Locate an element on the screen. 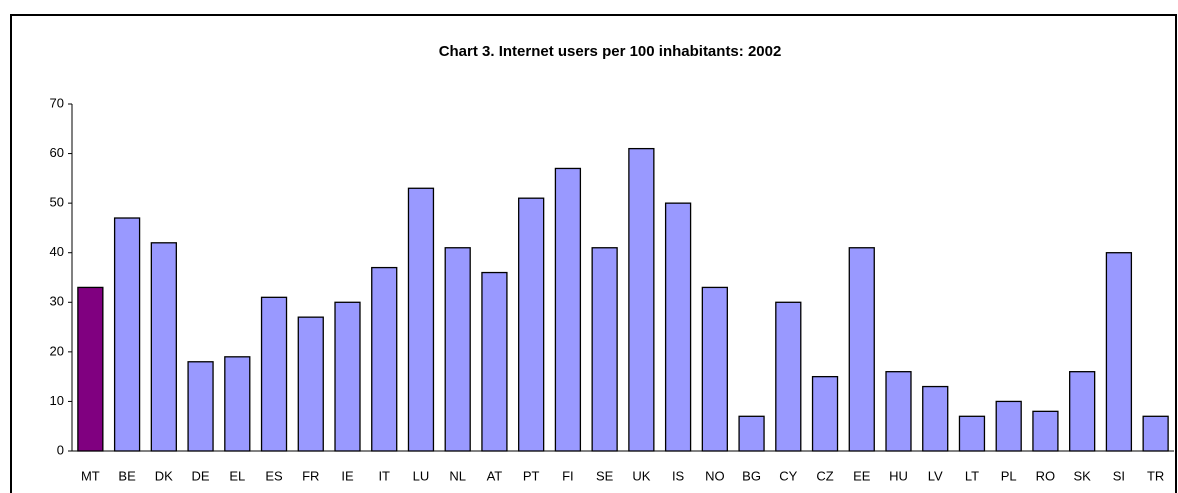 This screenshot has width=1178, height=493. x-tick-label: CZ is located at coordinates (824, 475).